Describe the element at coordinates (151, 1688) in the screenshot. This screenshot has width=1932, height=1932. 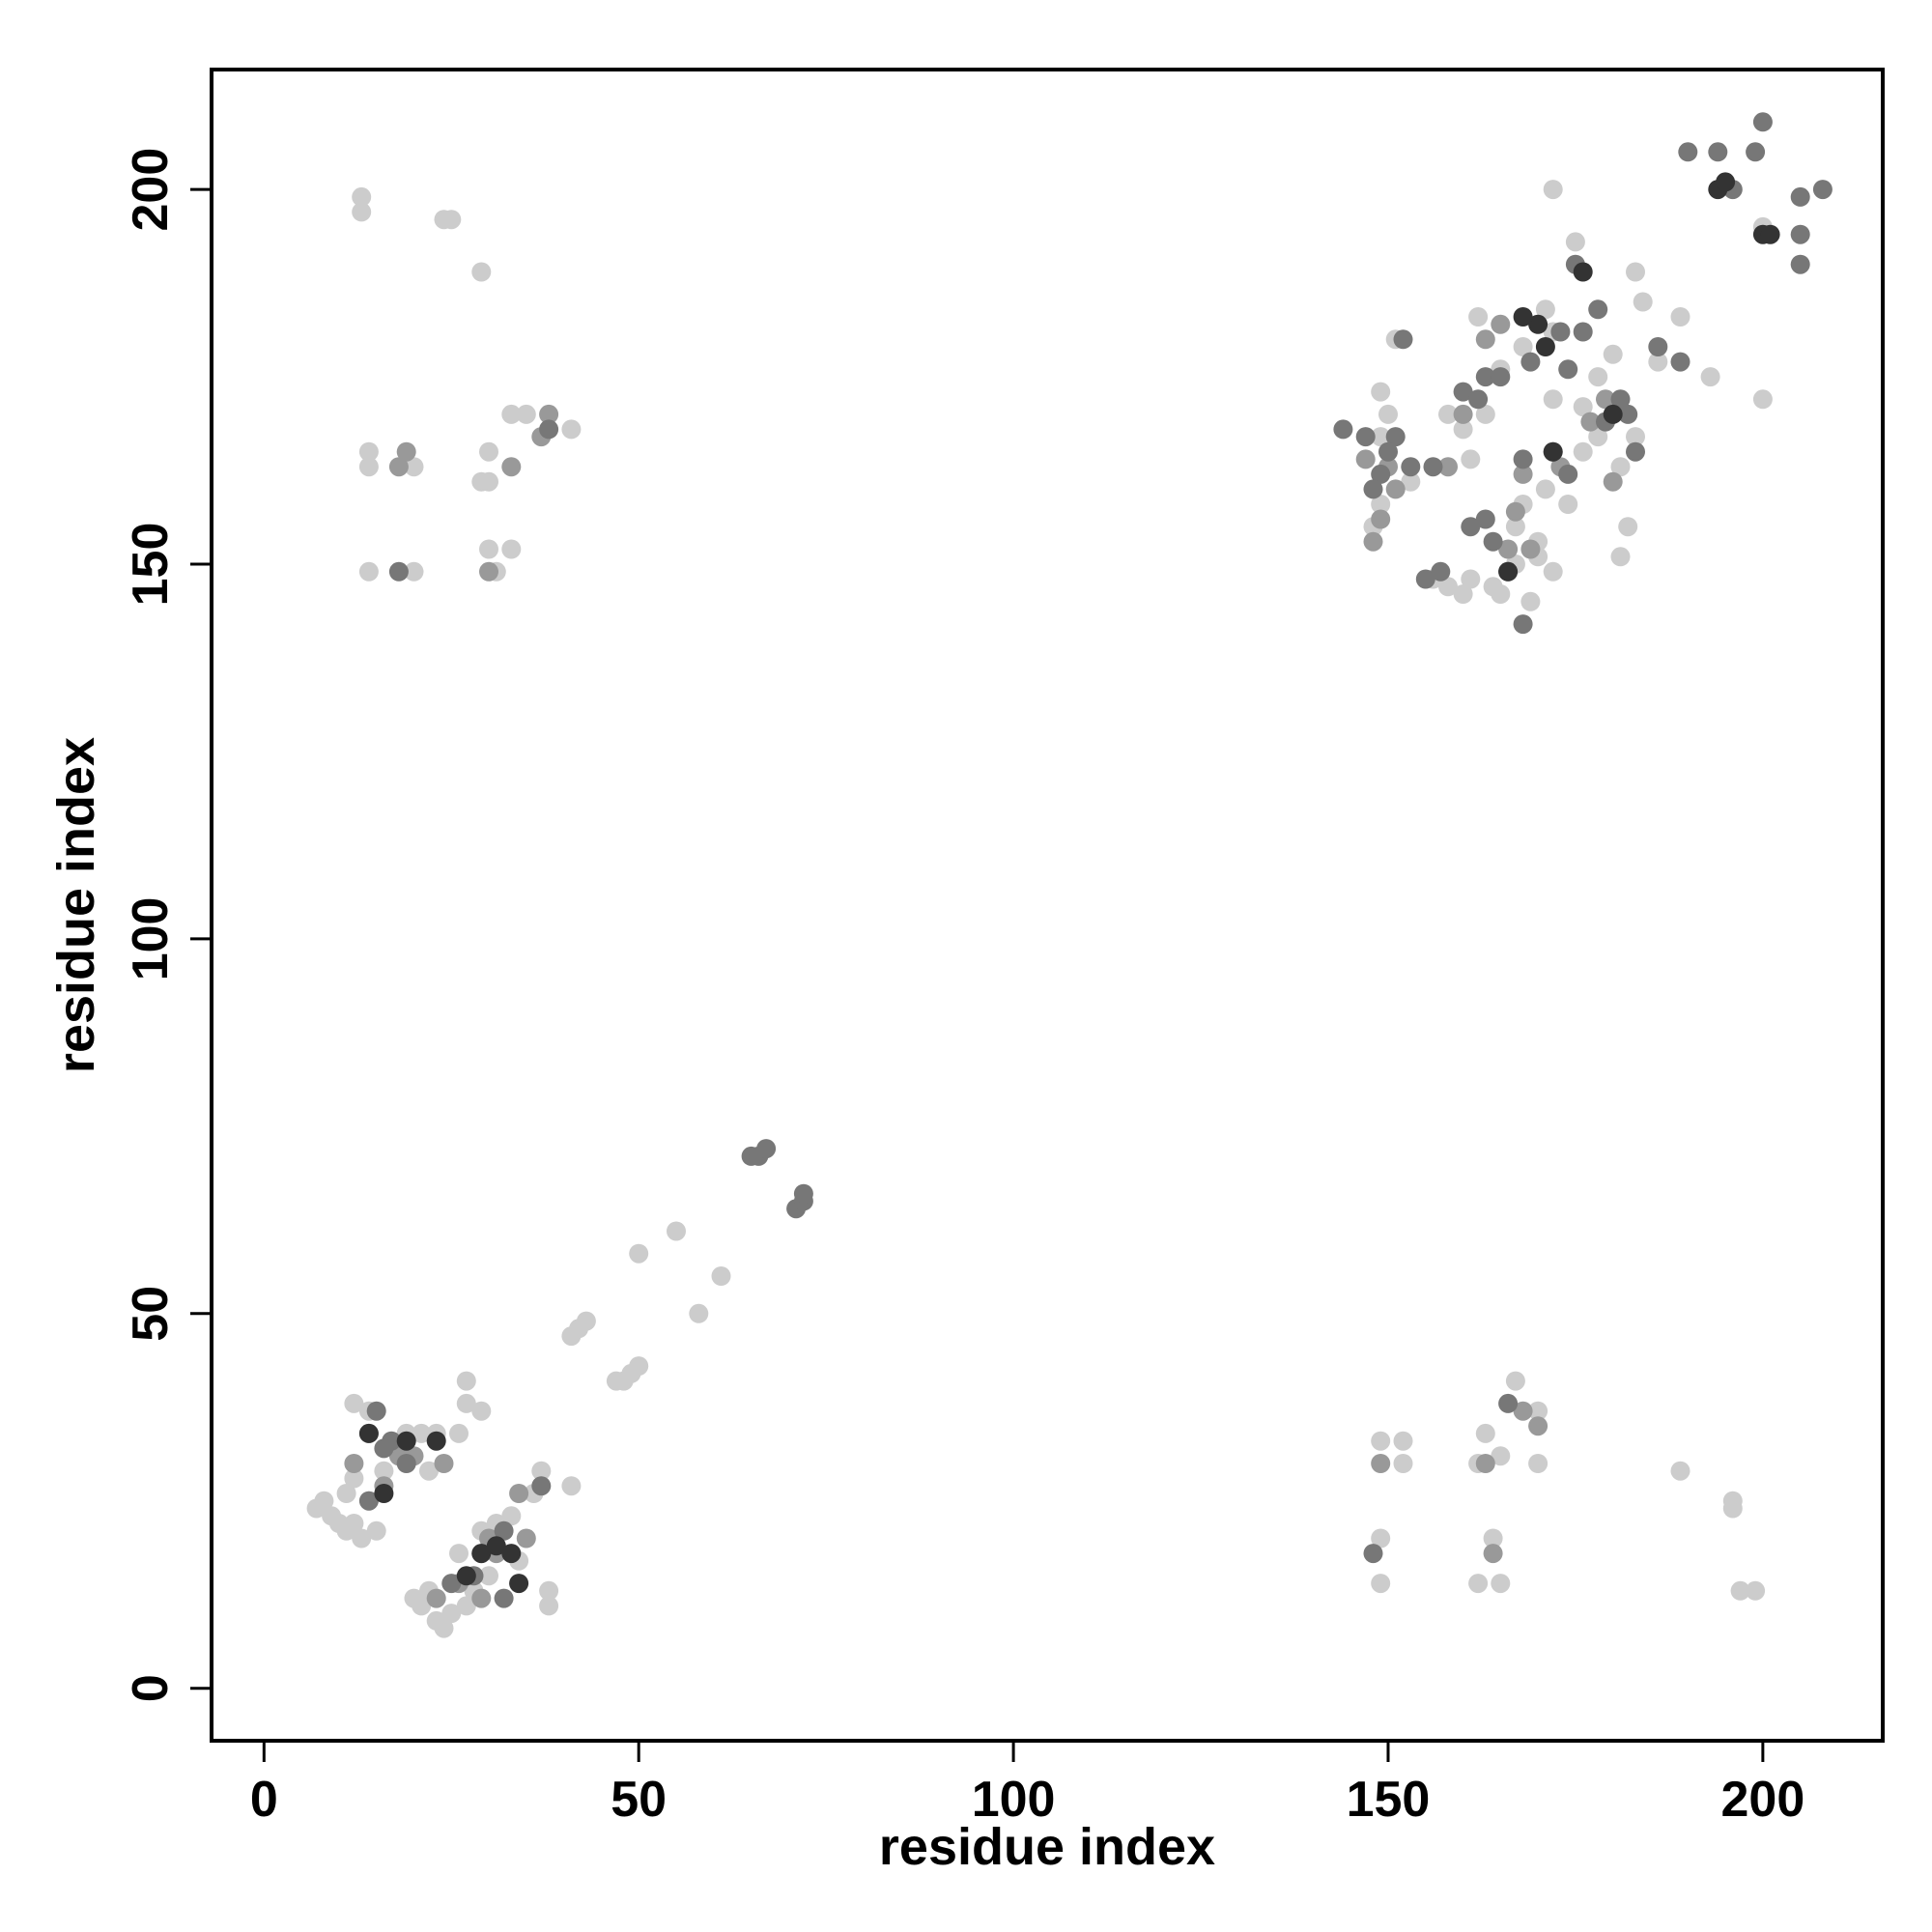
I see `y-tick-label: 0` at that location.